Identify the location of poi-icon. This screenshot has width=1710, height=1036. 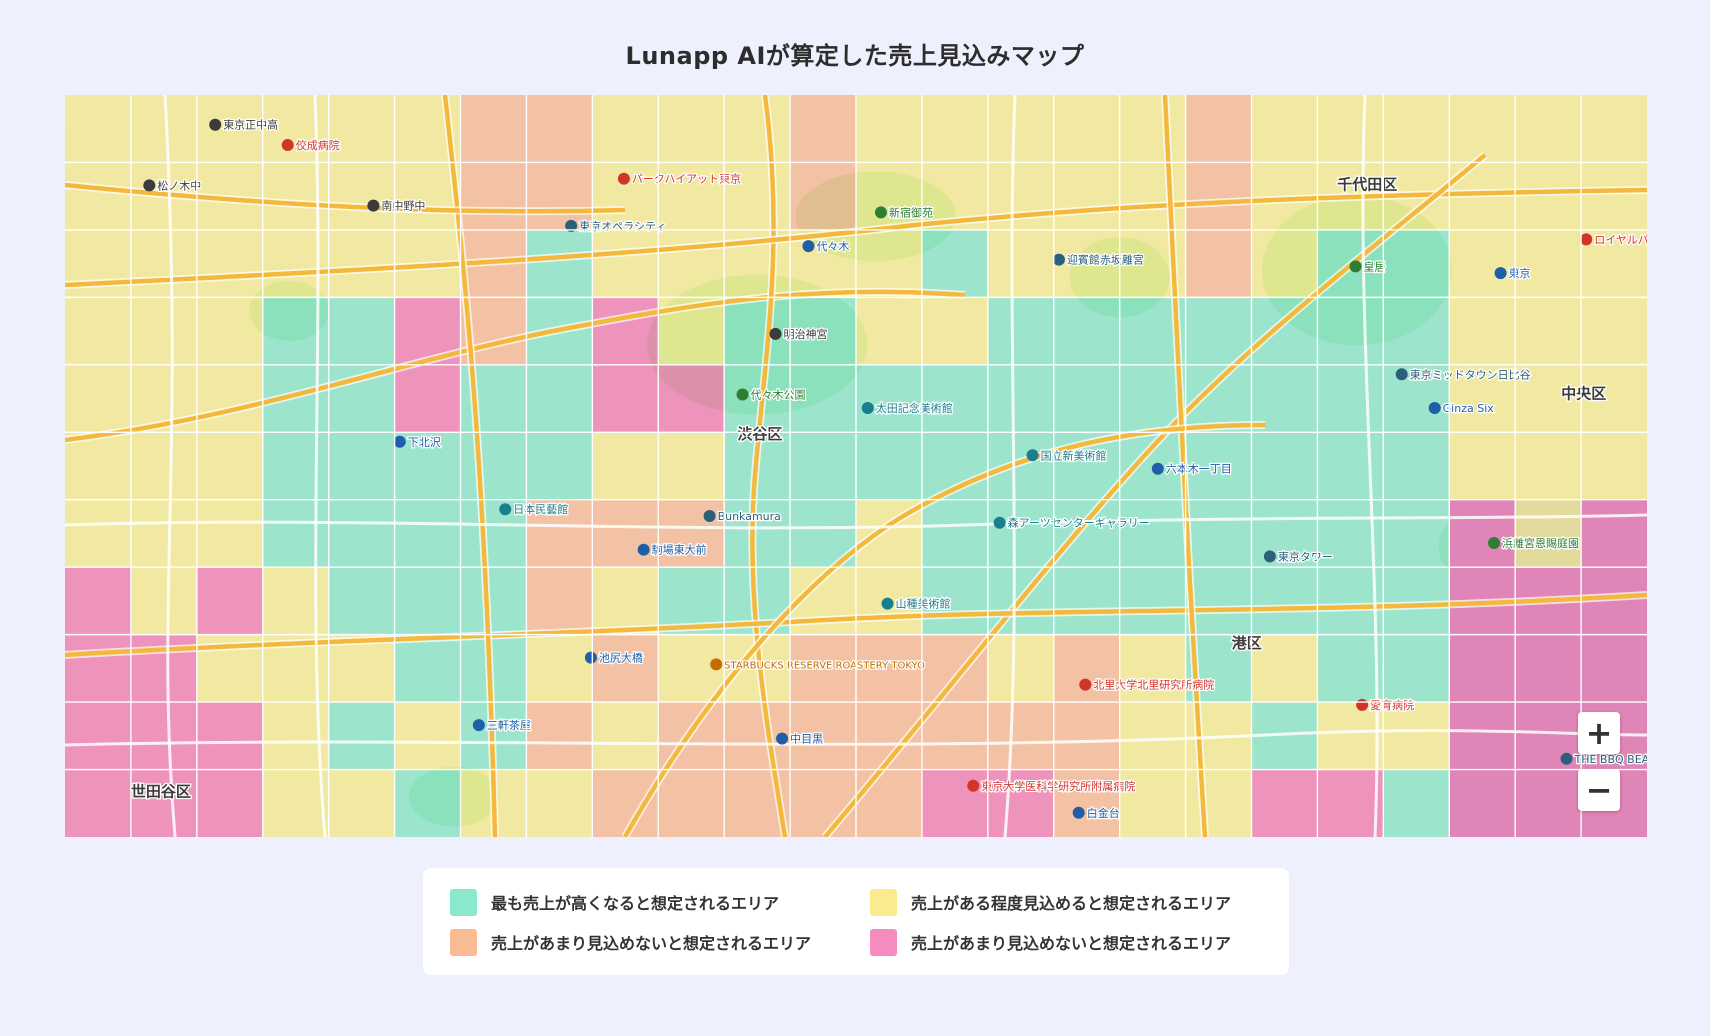
(709, 515).